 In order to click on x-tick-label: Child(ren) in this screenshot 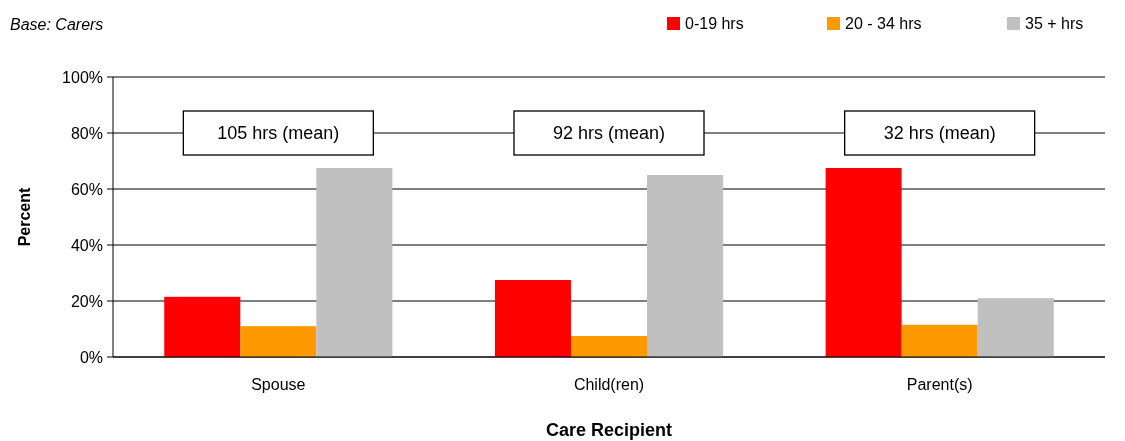, I will do `click(609, 384)`.